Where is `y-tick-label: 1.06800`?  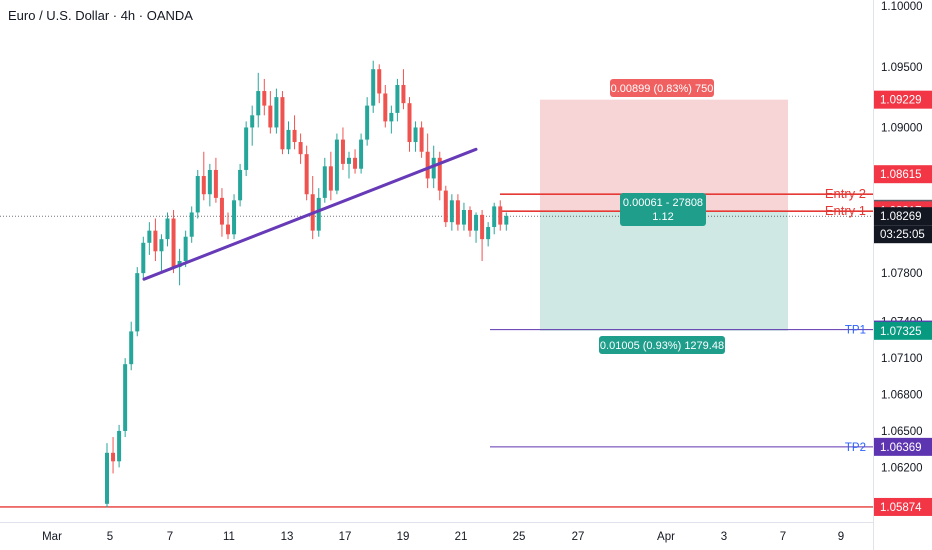 y-tick-label: 1.06800 is located at coordinates (902, 396).